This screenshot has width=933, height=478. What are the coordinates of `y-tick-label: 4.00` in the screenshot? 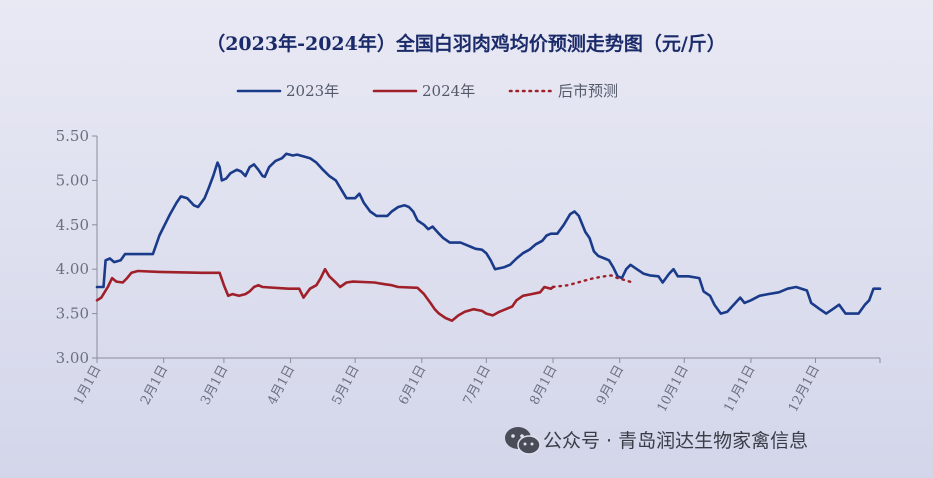 It's located at (72, 269).